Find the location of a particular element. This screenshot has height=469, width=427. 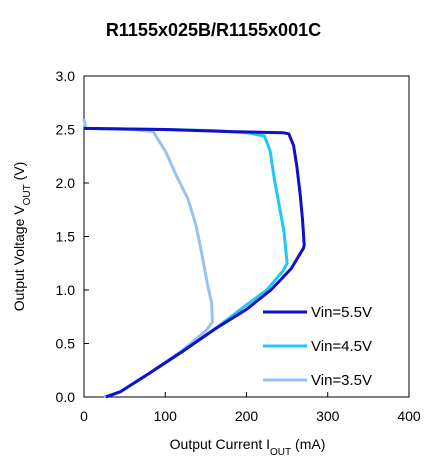

y-tick-label: 2.0 is located at coordinates (66, 183).